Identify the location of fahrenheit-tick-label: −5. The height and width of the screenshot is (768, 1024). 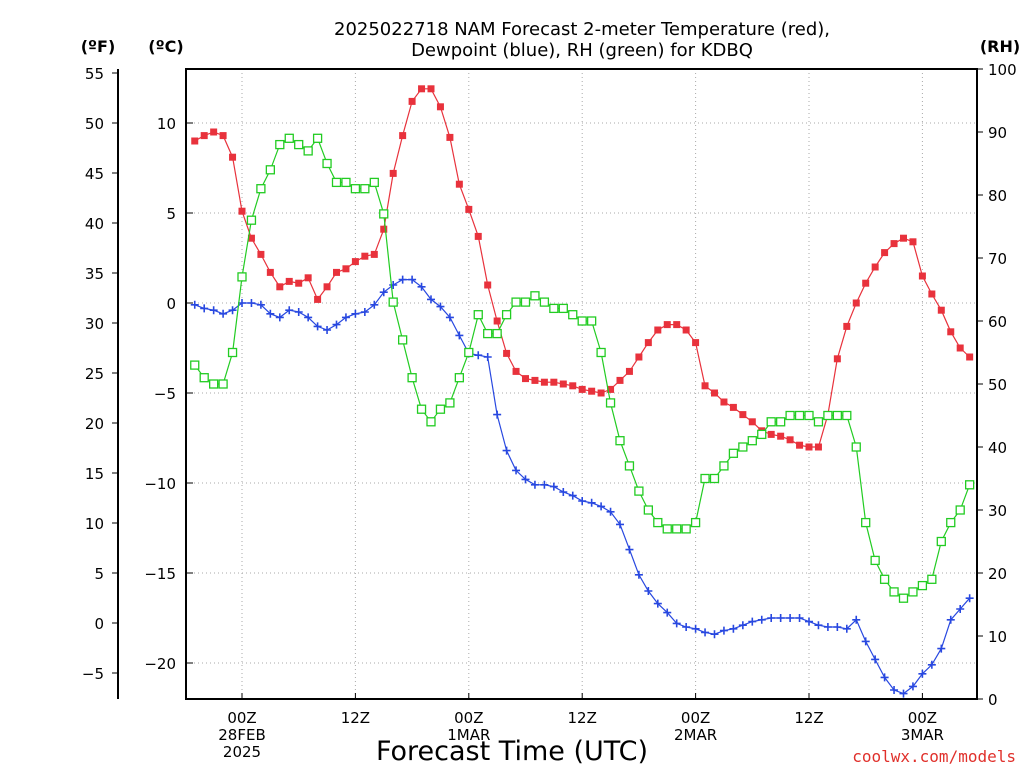
(93, 674).